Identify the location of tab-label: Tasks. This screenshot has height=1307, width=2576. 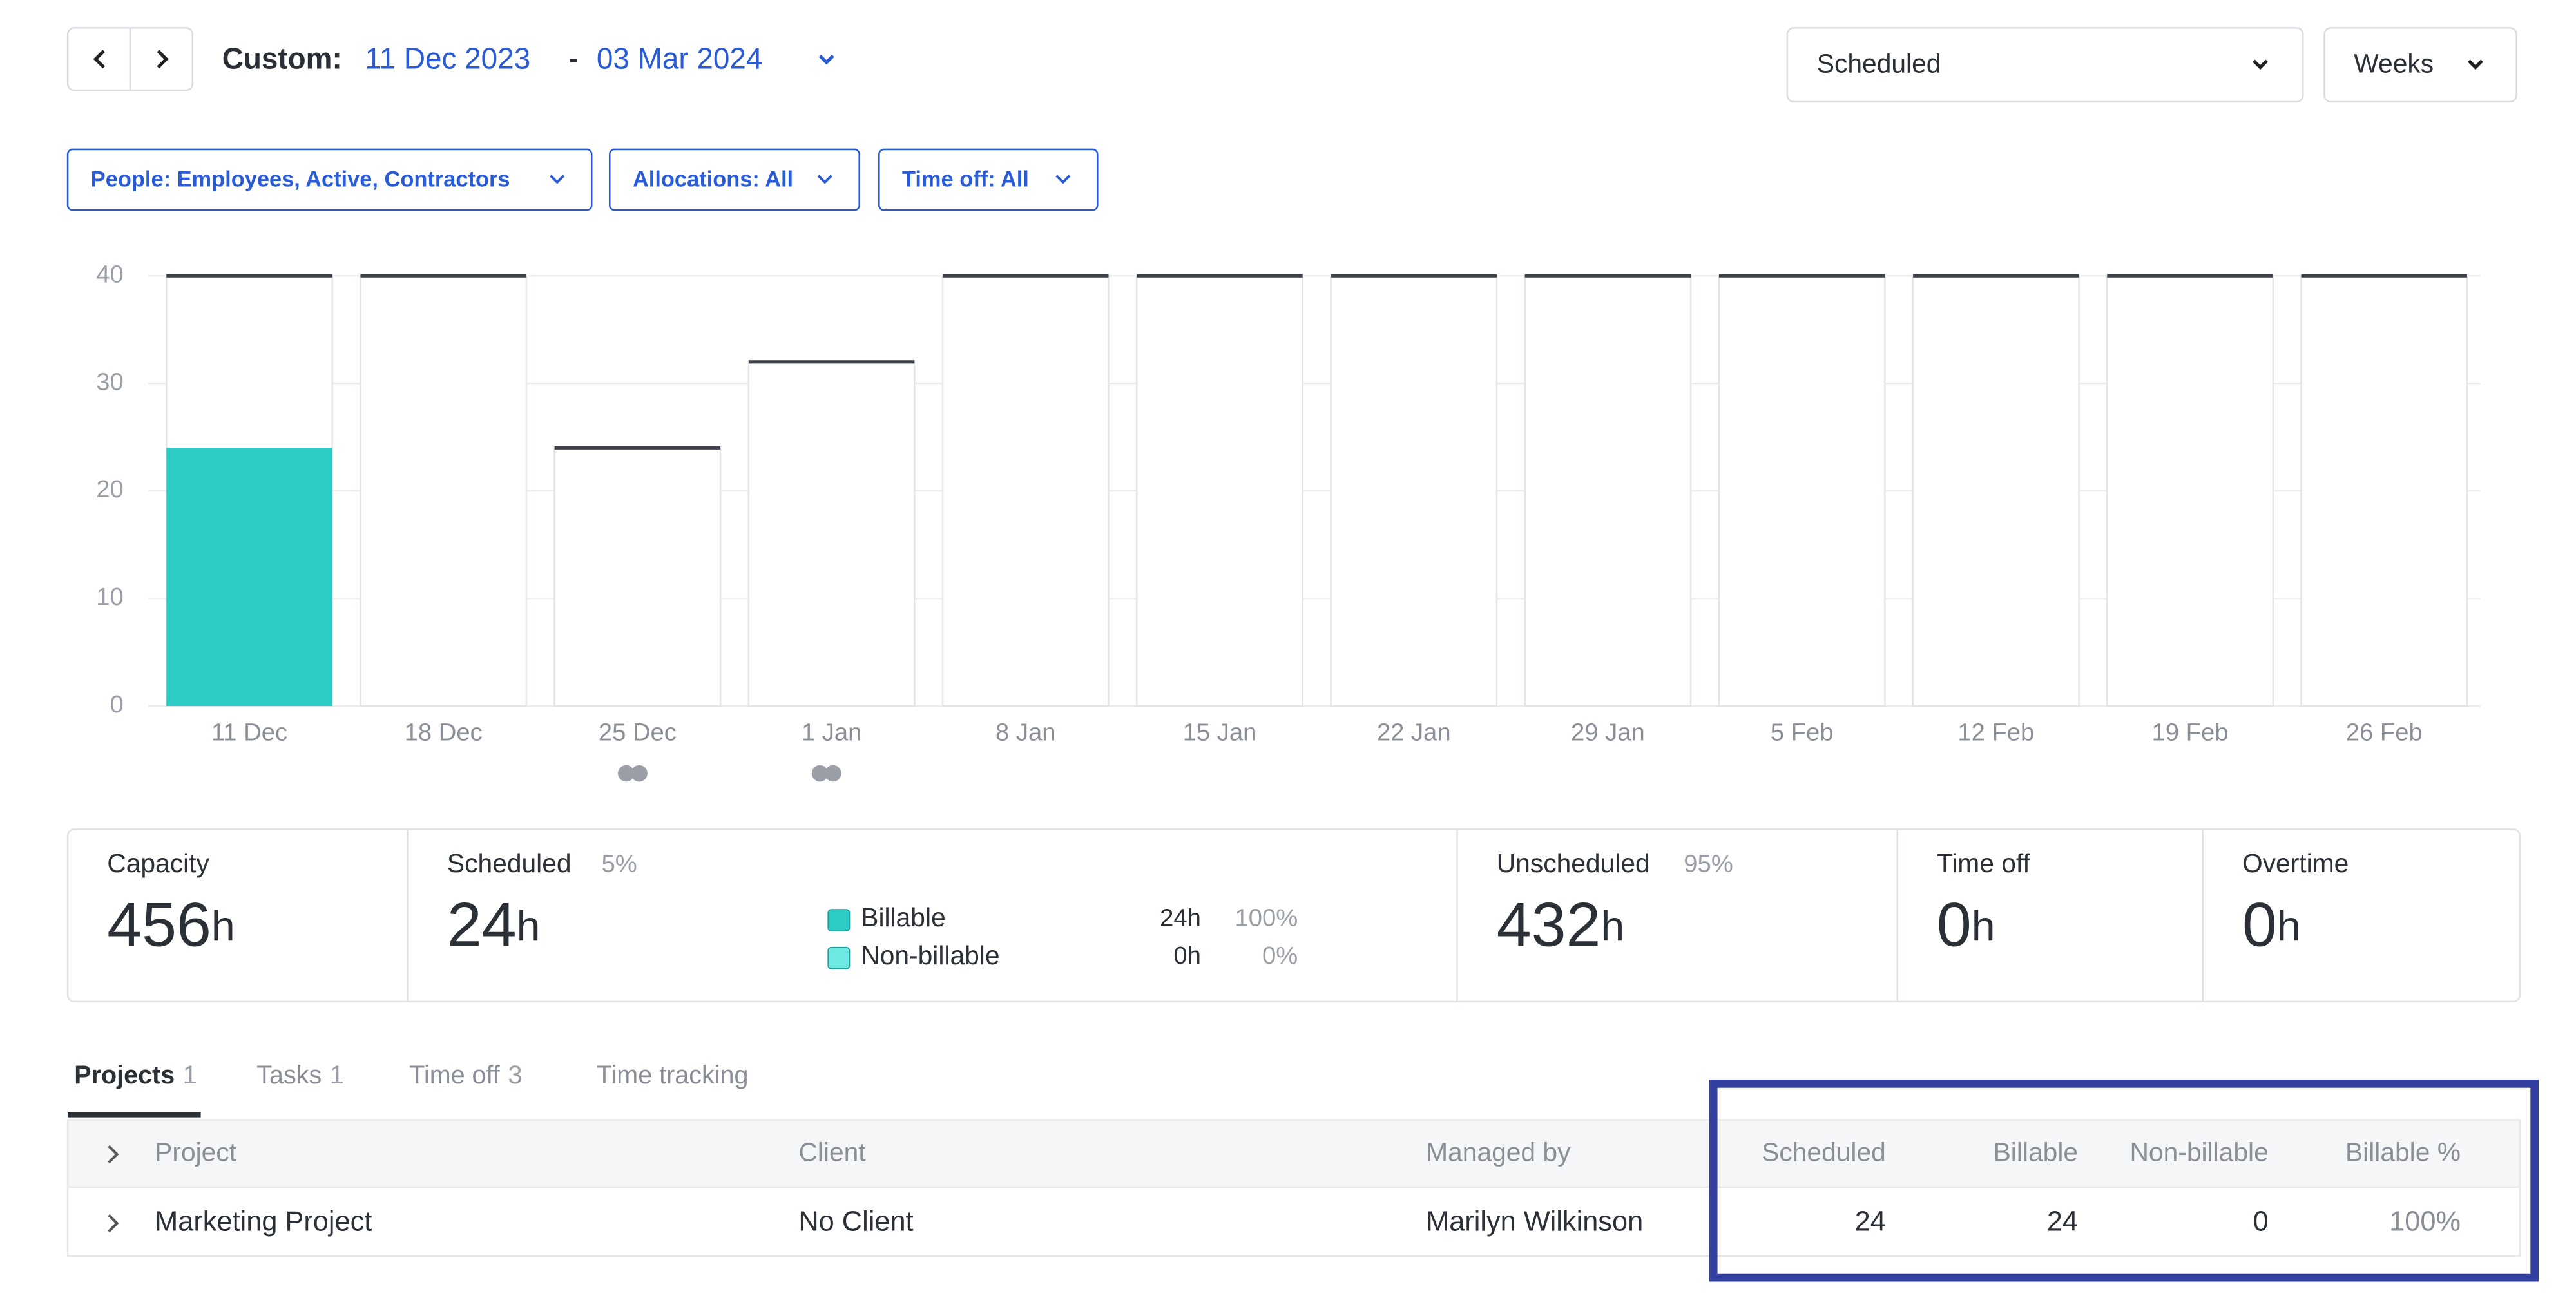
(289, 1076).